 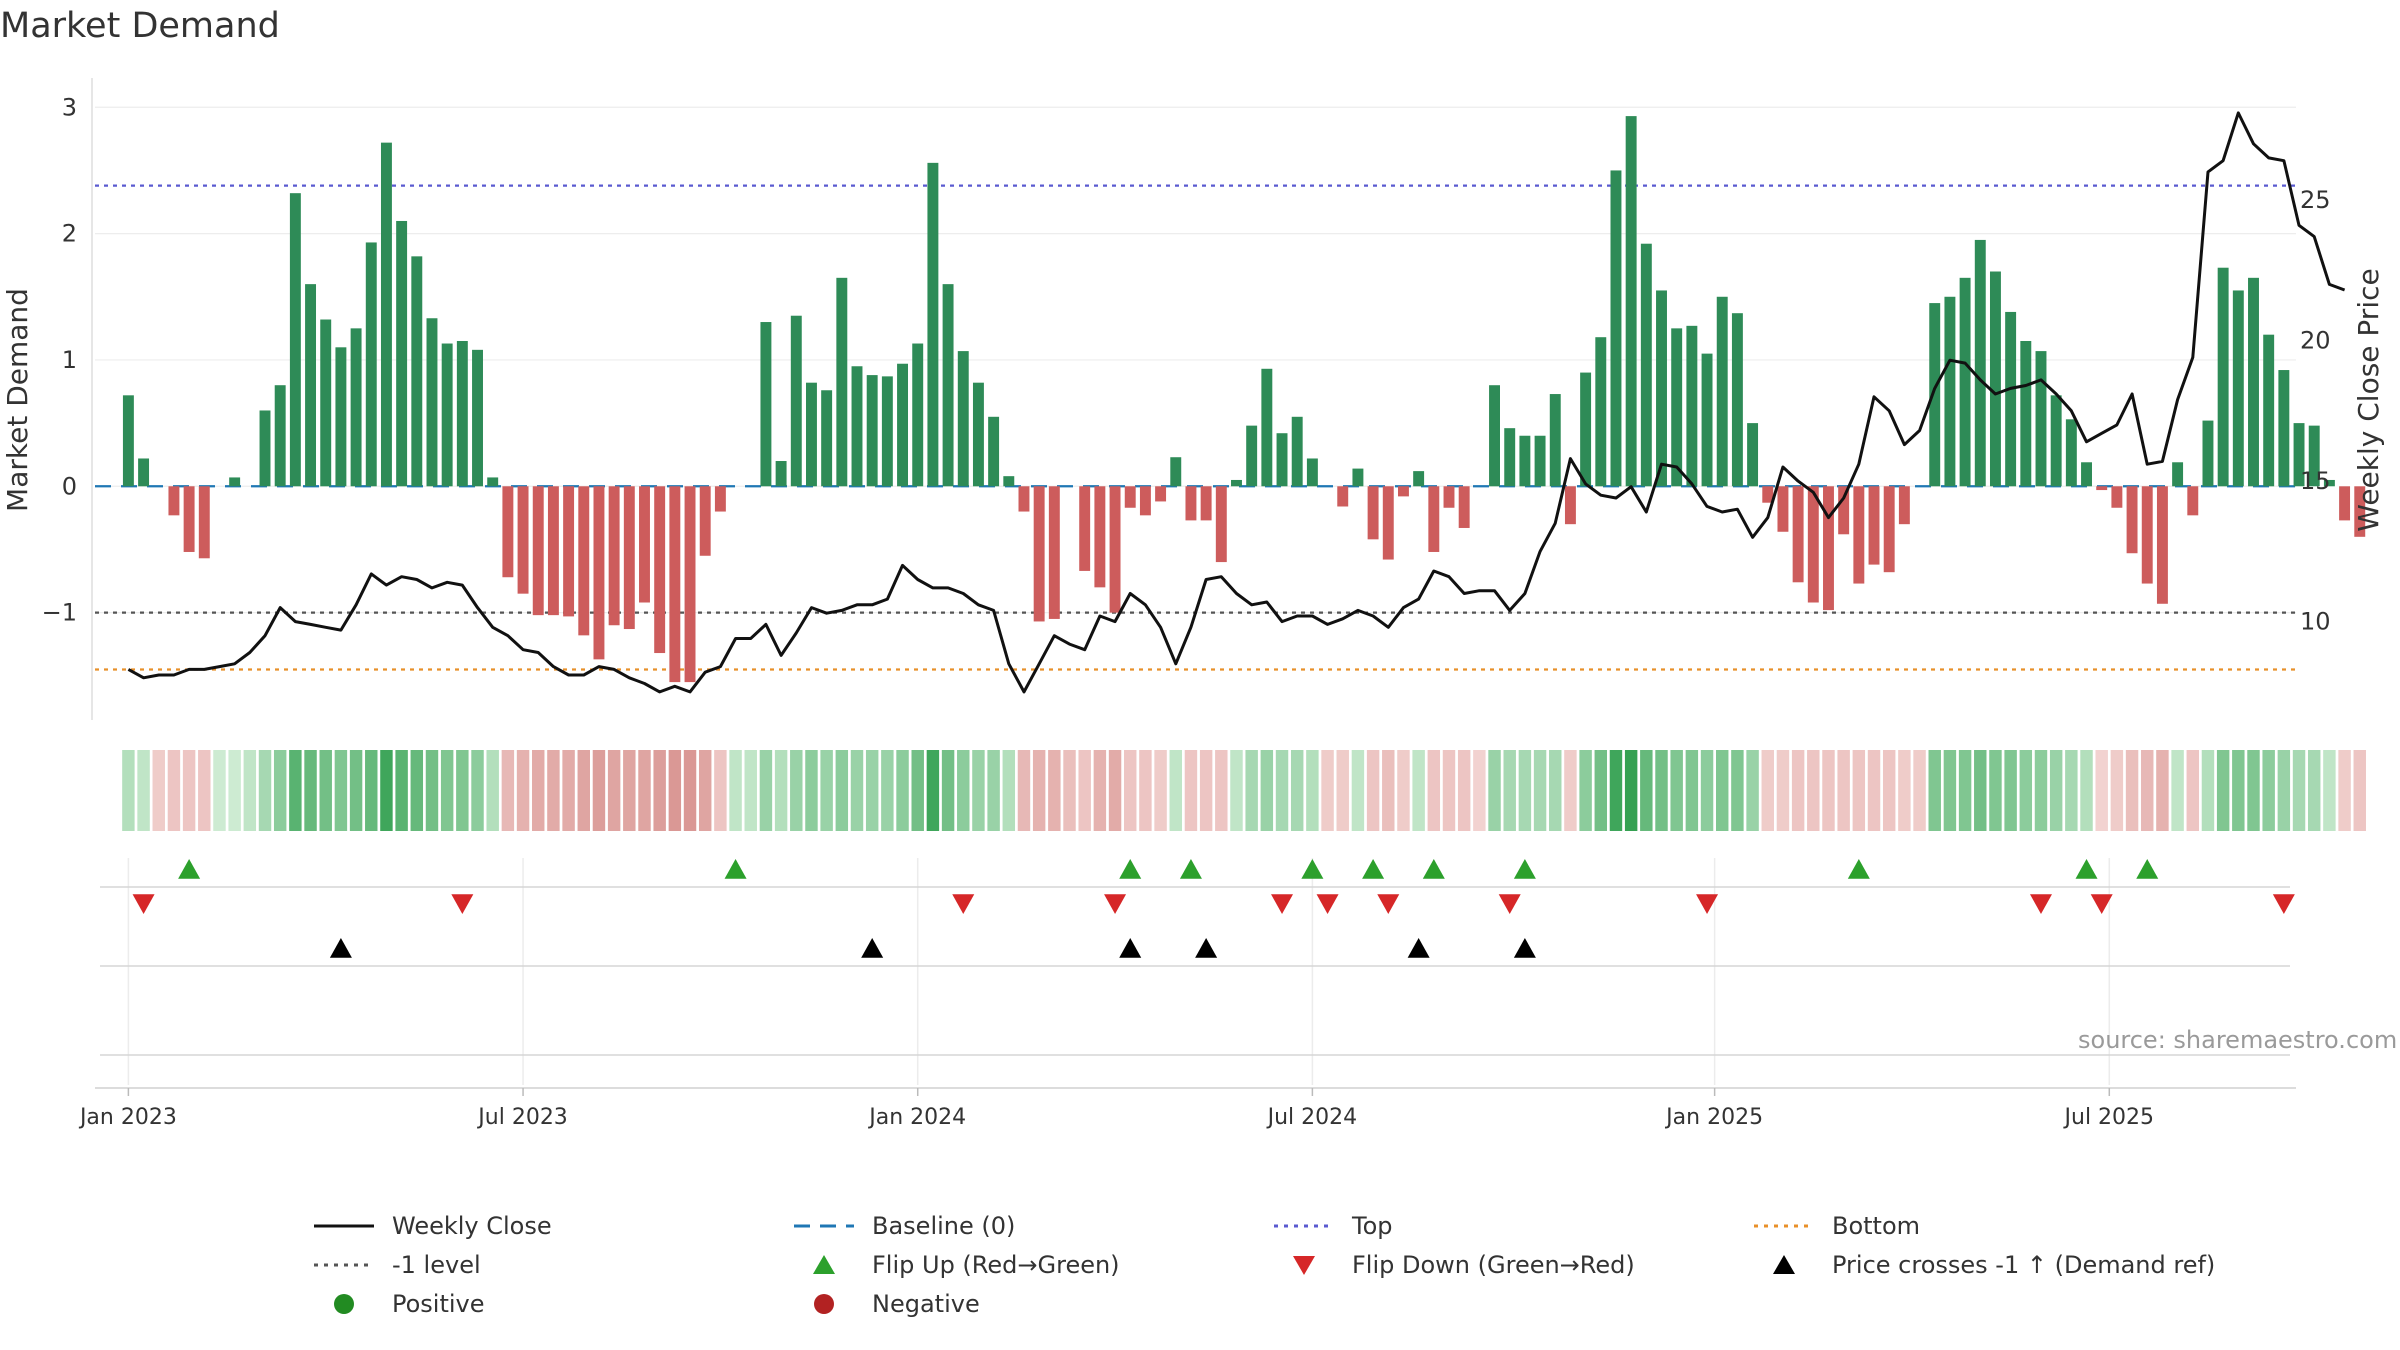 What do you see at coordinates (1836, 1226) in the screenshot?
I see `legend-item-bottom: Bottom` at bounding box center [1836, 1226].